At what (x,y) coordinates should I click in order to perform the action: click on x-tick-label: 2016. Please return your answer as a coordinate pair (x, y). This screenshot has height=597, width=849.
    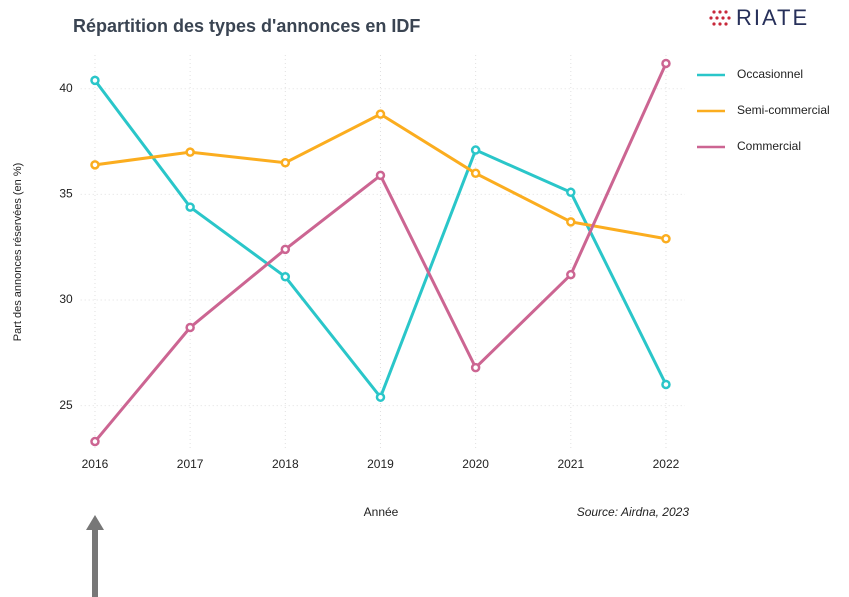
    Looking at the image, I should click on (95, 464).